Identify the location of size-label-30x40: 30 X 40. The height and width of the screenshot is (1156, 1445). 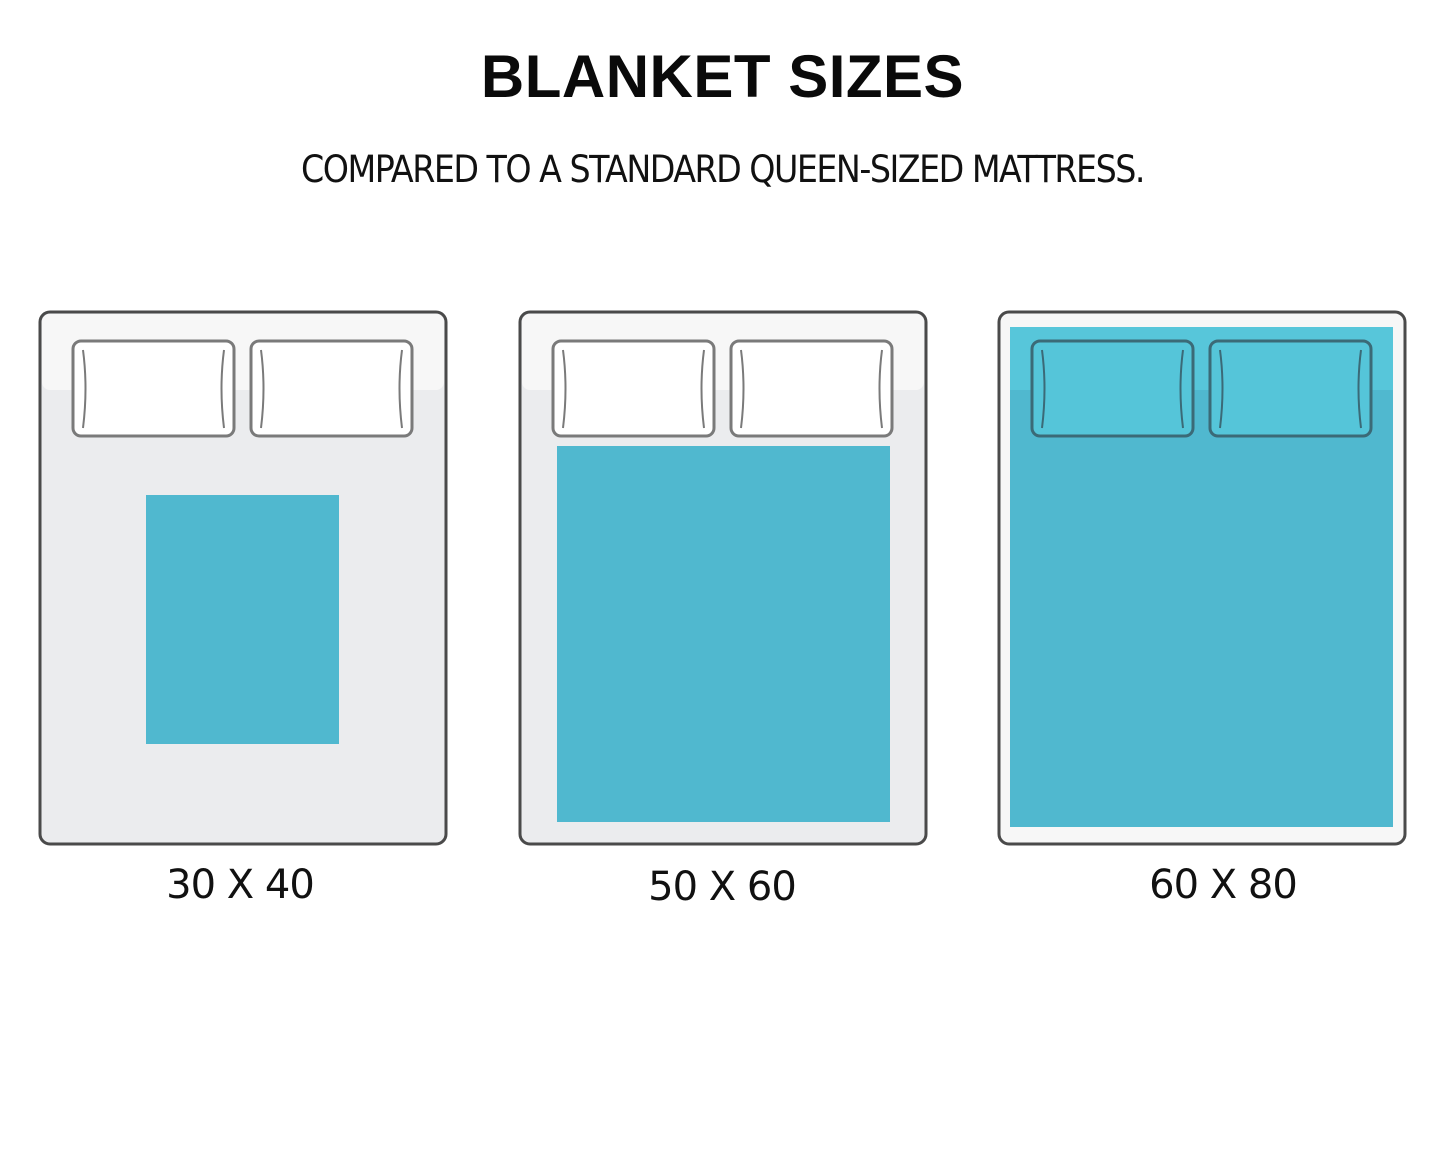
(240, 885).